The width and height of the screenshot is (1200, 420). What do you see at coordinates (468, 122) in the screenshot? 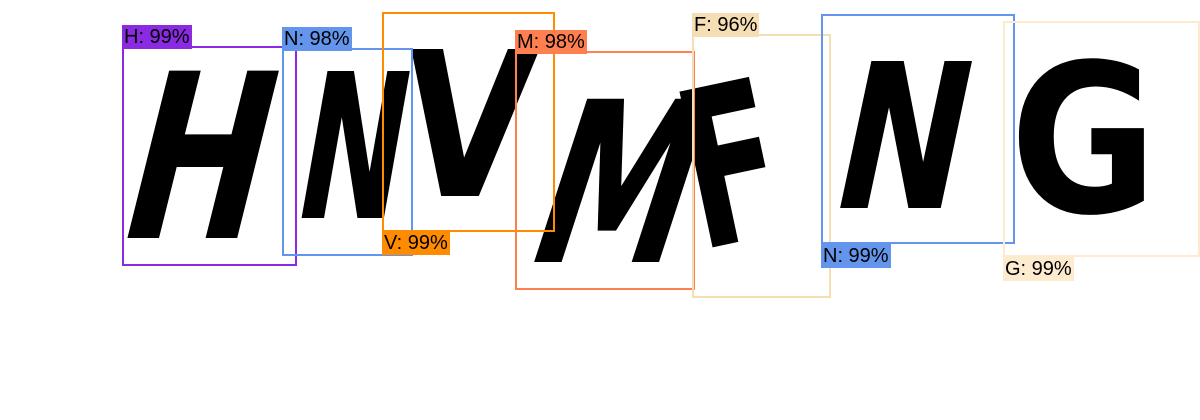
I see `detection-box-v` at bounding box center [468, 122].